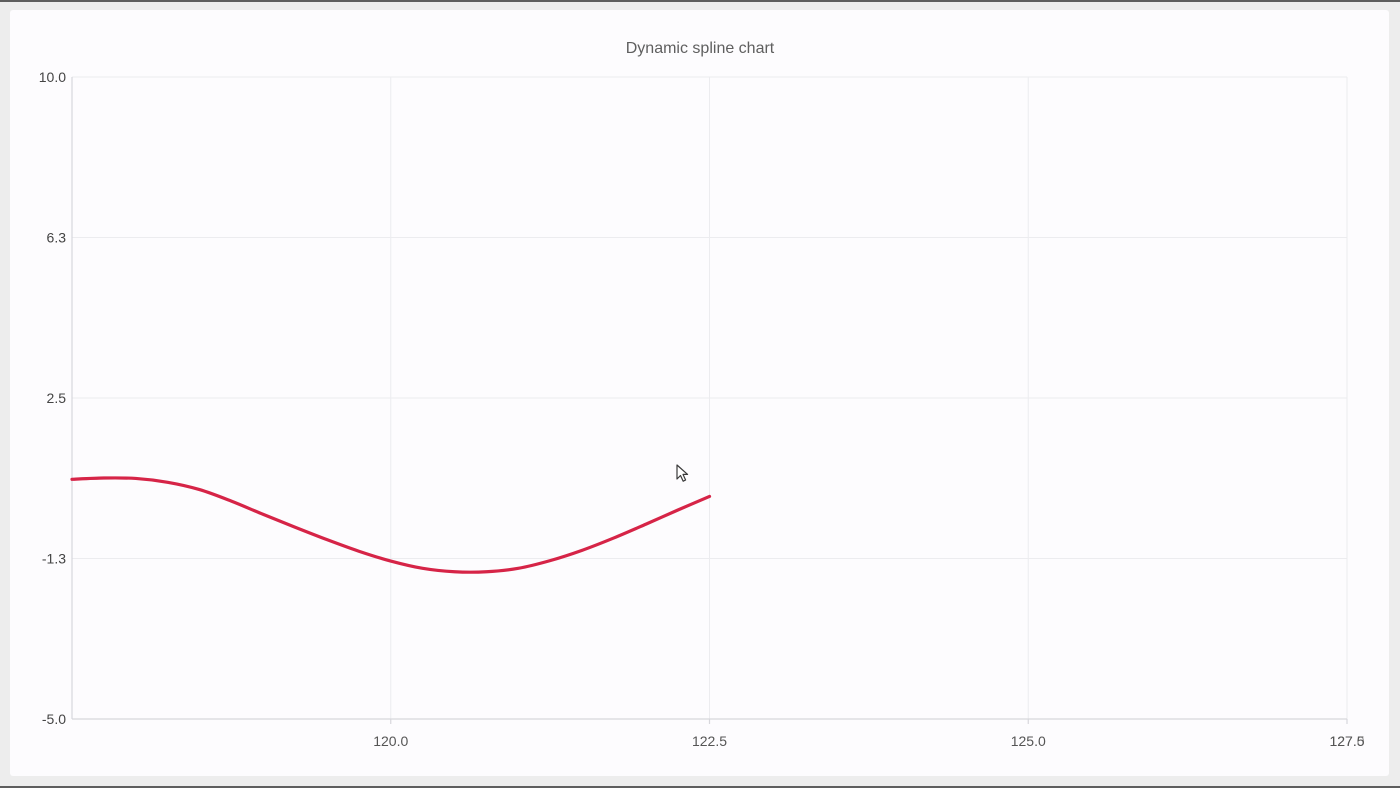 This screenshot has width=1400, height=788. Describe the element at coordinates (52, 77) in the screenshot. I see `y-tick-label: 10.0` at that location.